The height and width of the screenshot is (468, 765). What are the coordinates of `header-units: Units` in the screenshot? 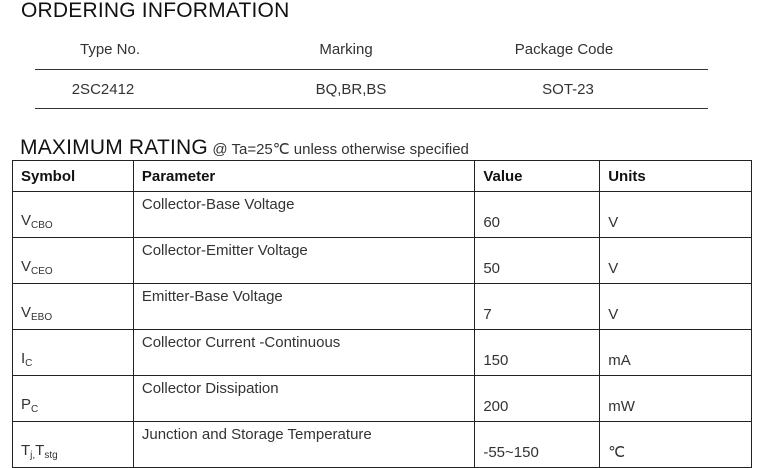 It's located at (675, 176).